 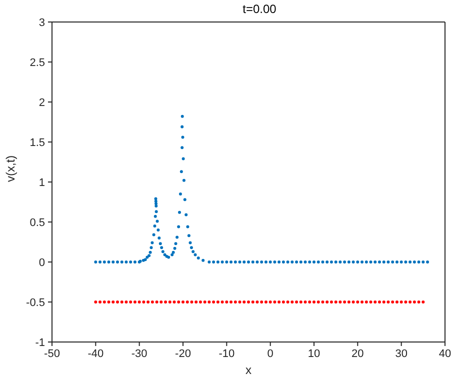 What do you see at coordinates (445, 354) in the screenshot?
I see `x-tick-label: 40` at bounding box center [445, 354].